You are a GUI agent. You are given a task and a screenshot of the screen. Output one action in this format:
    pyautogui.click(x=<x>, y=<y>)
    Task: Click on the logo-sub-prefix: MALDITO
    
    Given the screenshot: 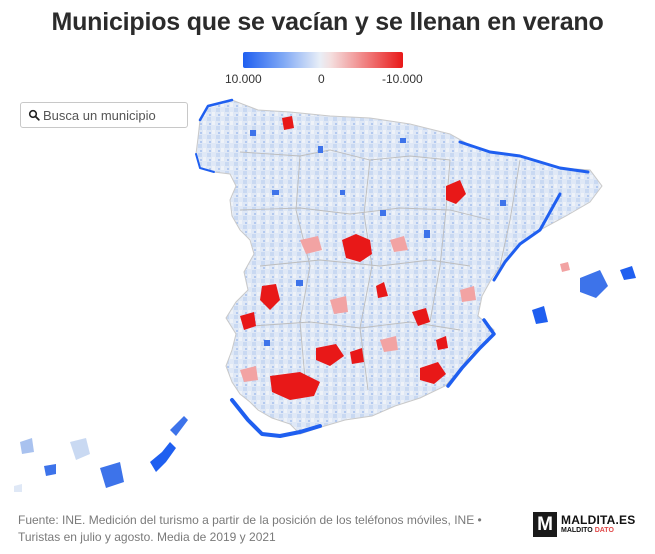 What is the action you would take?
    pyautogui.click(x=577, y=530)
    